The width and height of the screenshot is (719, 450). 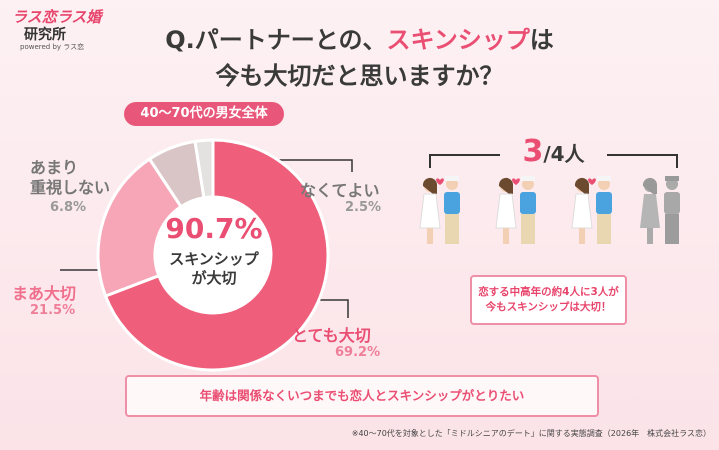 I want to click on value-label: 69.2%, so click(x=358, y=352).